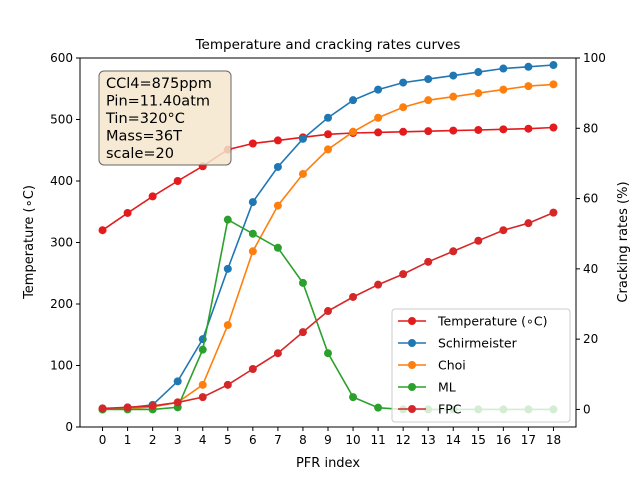 The height and width of the screenshot is (480, 640). What do you see at coordinates (29, 242) in the screenshot?
I see `y-axis-left-label: Temperature (∘C)` at bounding box center [29, 242].